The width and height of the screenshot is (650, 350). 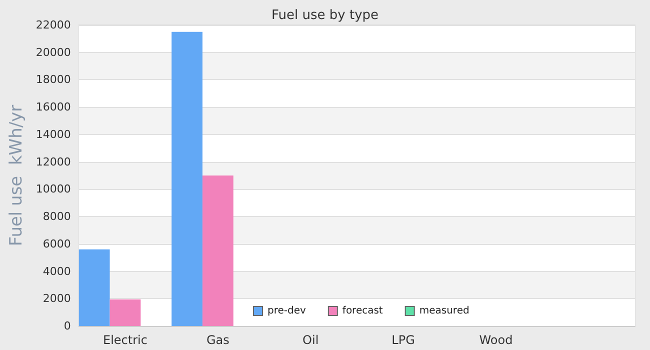 What do you see at coordinates (53, 161) in the screenshot?
I see `y-tick-label: 12000` at bounding box center [53, 161].